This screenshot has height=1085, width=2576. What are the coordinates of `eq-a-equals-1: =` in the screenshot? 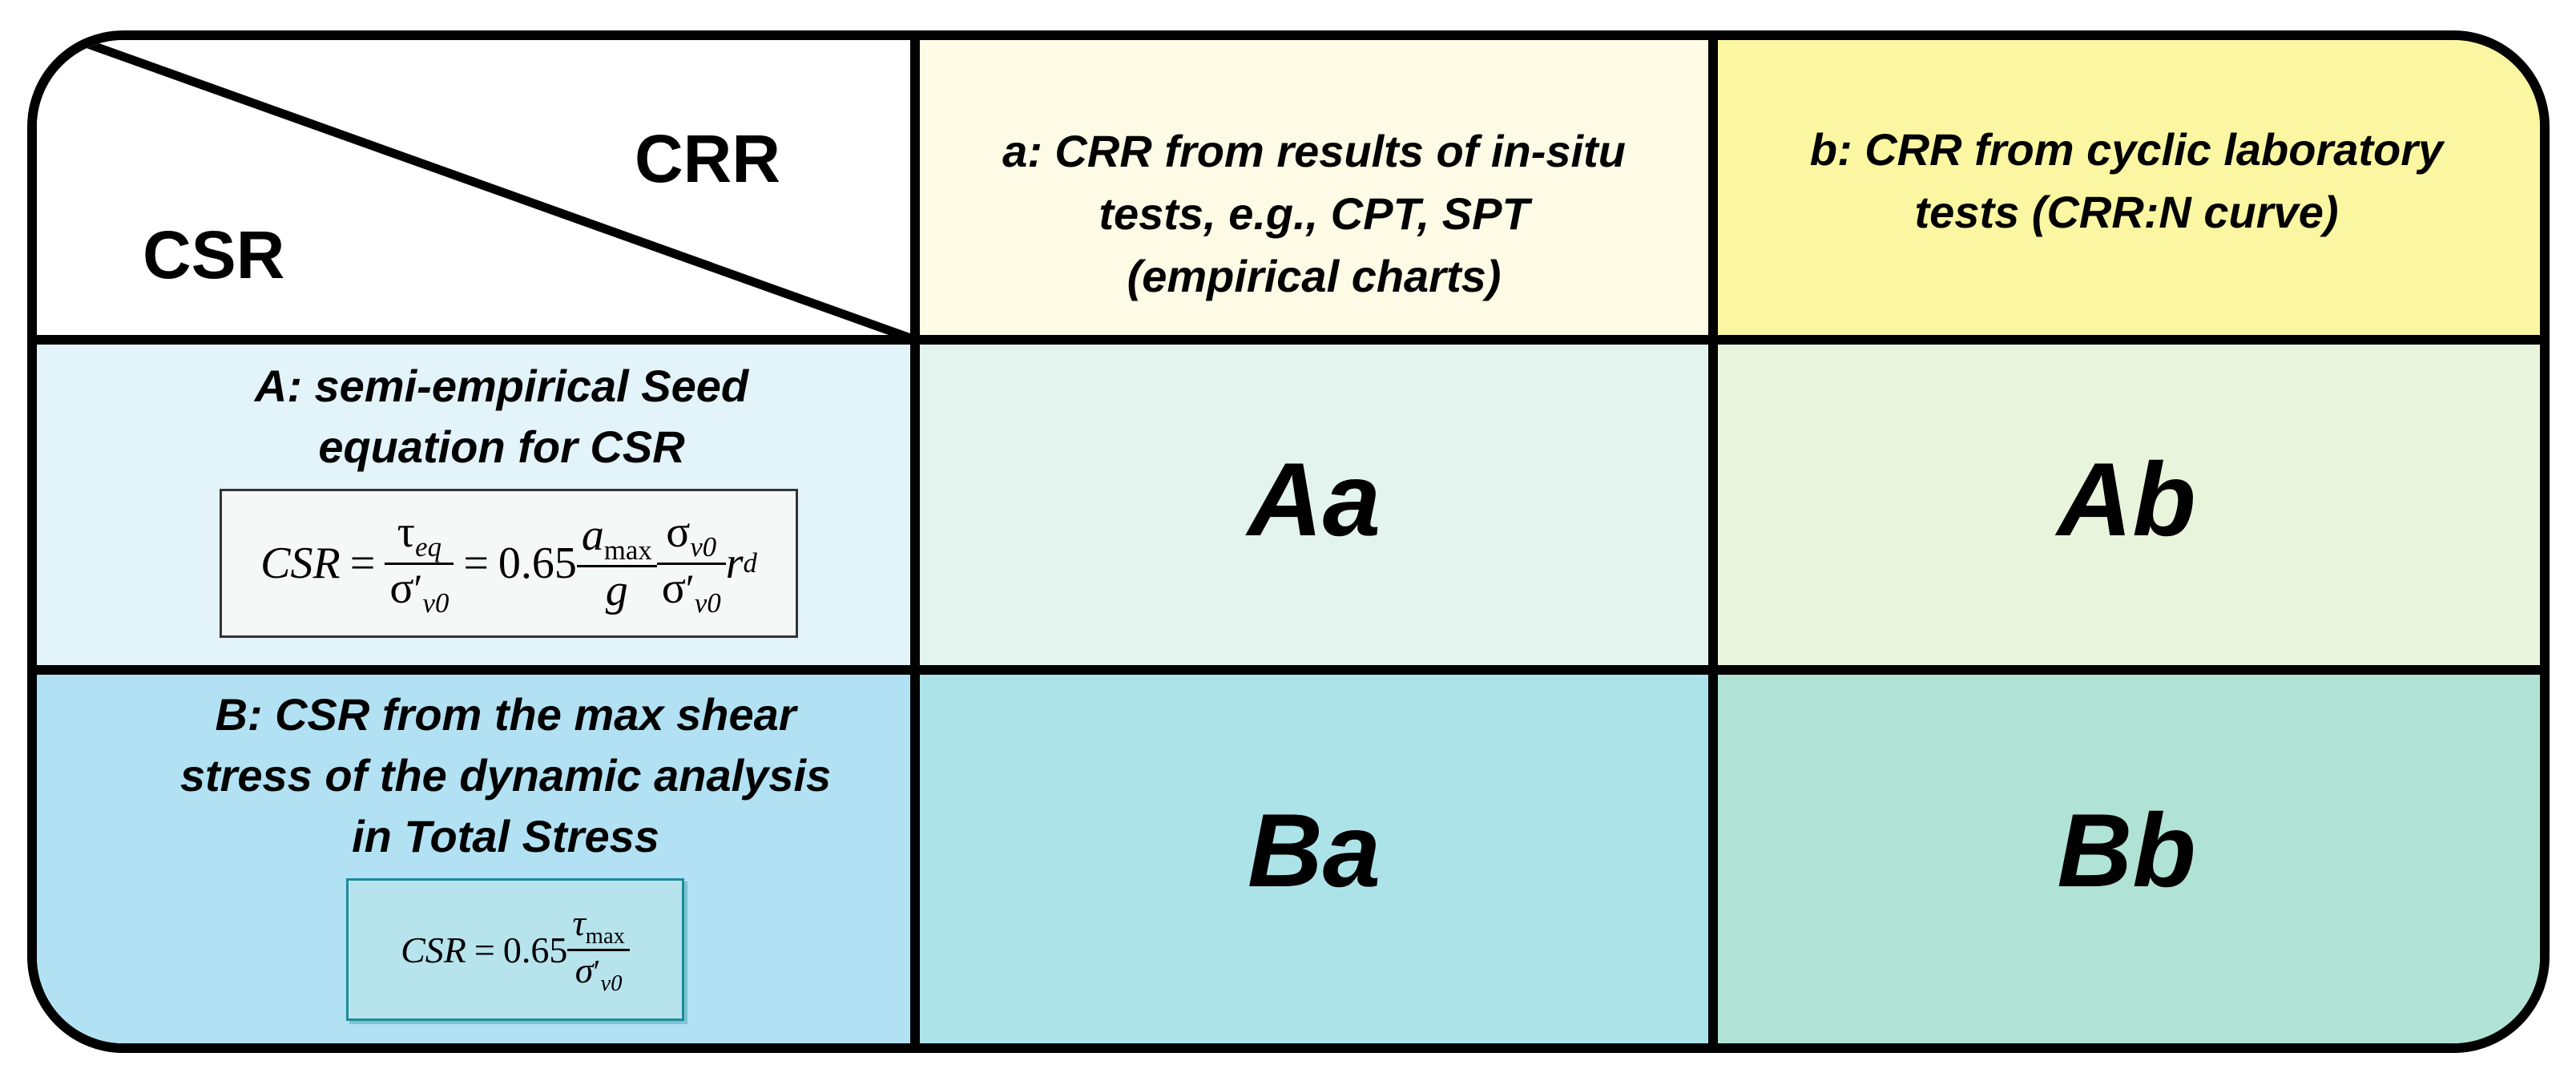 It's located at (362, 563).